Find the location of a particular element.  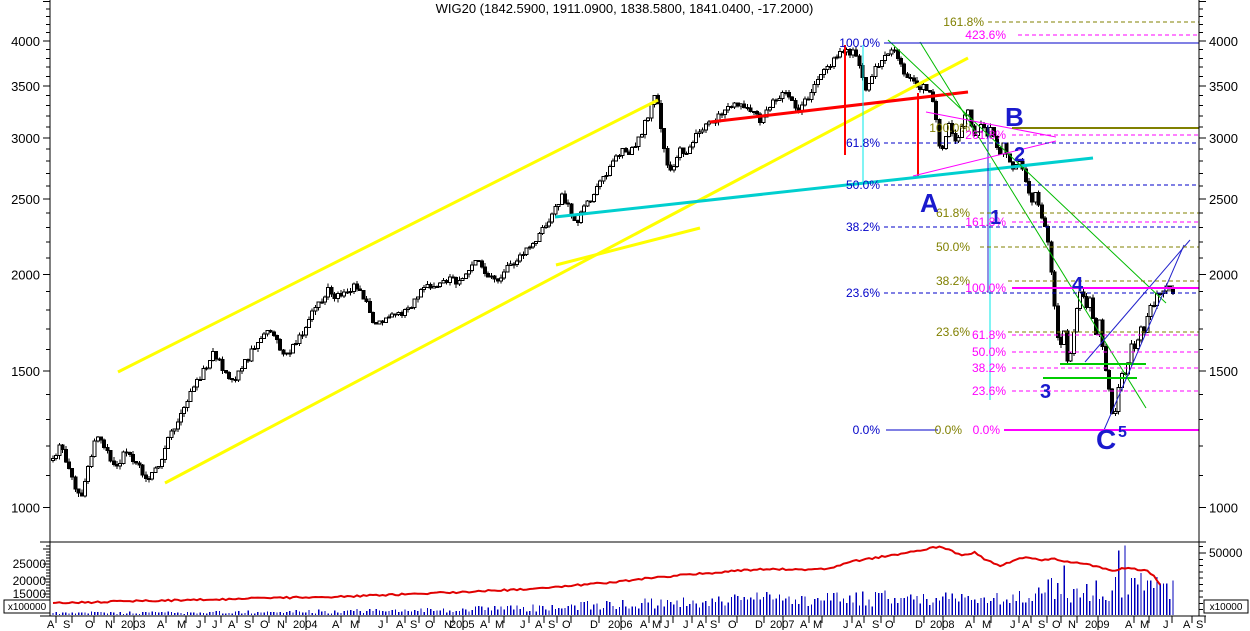

month-label: M is located at coordinates (986, 625).